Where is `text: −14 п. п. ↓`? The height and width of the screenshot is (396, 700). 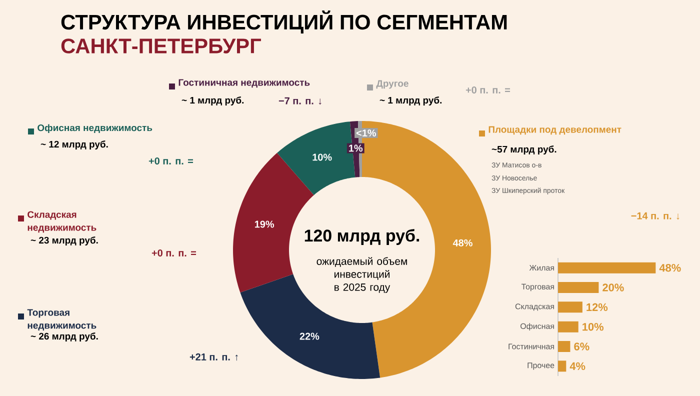 text: −14 п. п. ↓ is located at coordinates (655, 216).